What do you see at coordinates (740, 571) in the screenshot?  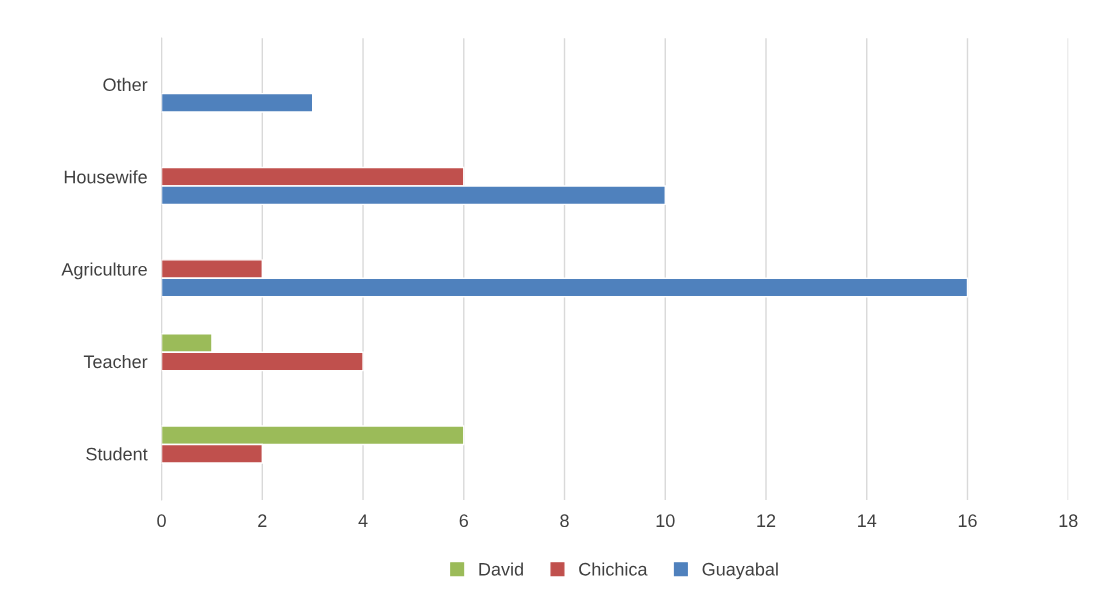 I see `legend-label: Guayabal` at bounding box center [740, 571].